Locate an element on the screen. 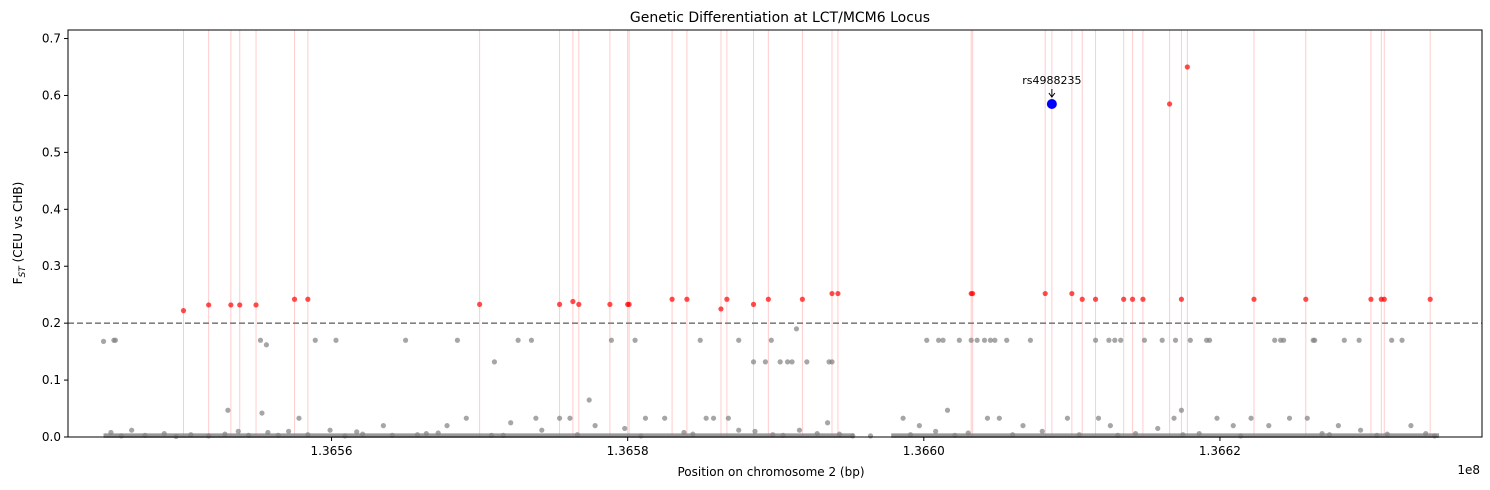 Image resolution: width=1490 pixels, height=490 pixels. x-tick-label: 1.3658 is located at coordinates (628, 451).